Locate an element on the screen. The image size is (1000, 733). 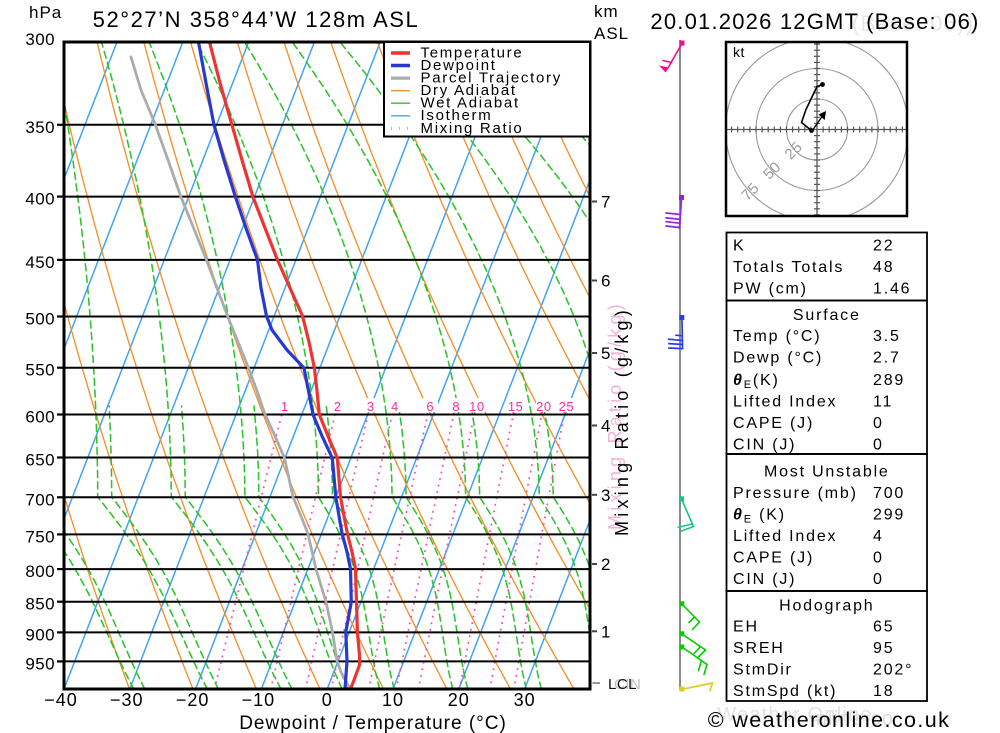
svg-text: 48 is located at coordinates (883, 267).